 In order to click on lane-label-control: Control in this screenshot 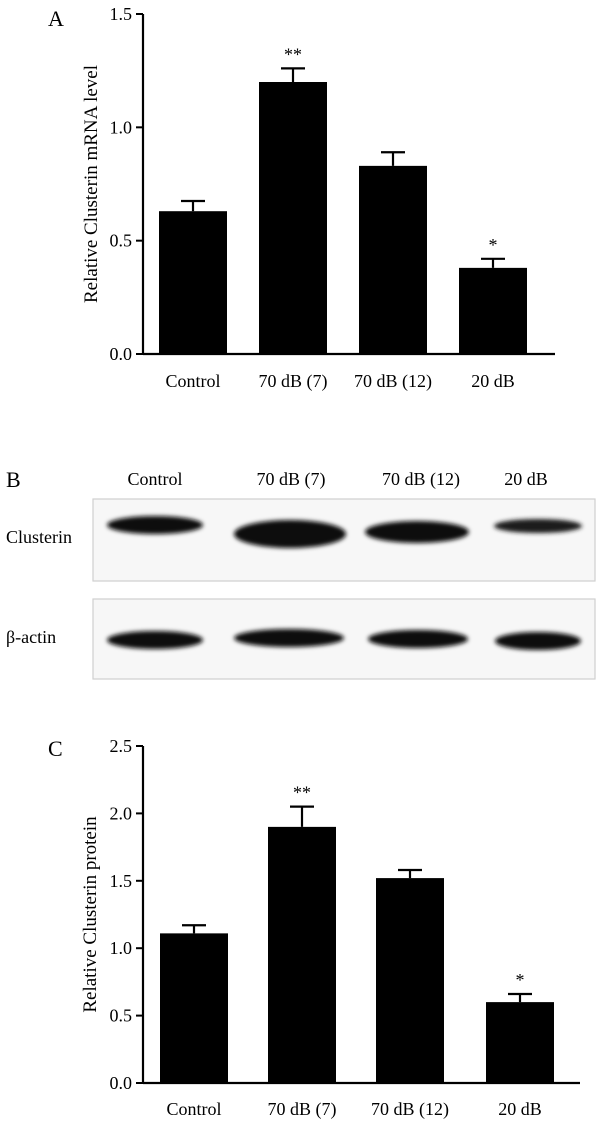, I will do `click(154, 479)`.